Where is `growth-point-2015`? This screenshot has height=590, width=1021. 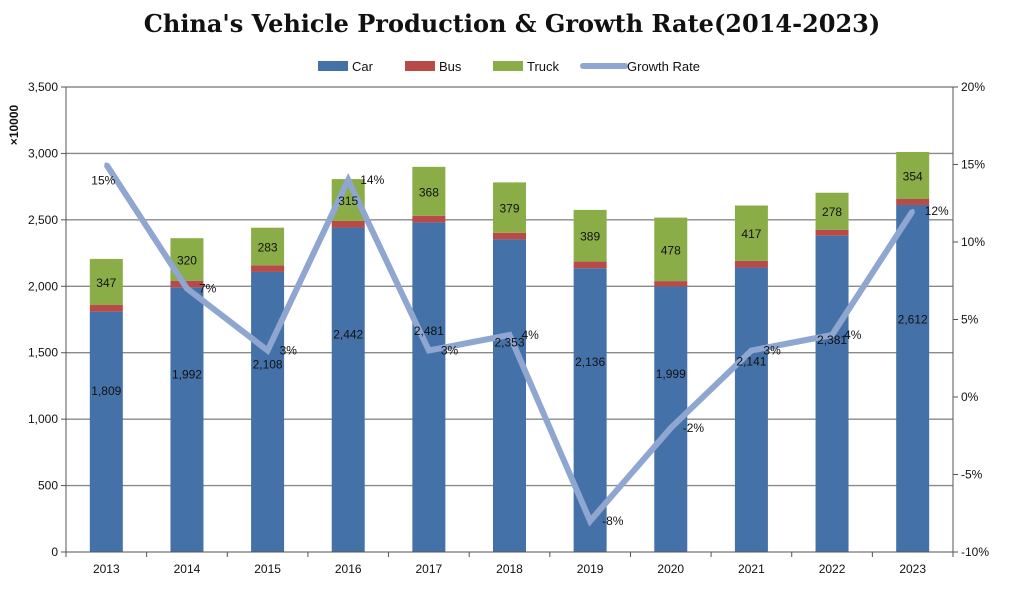 growth-point-2015 is located at coordinates (267, 350).